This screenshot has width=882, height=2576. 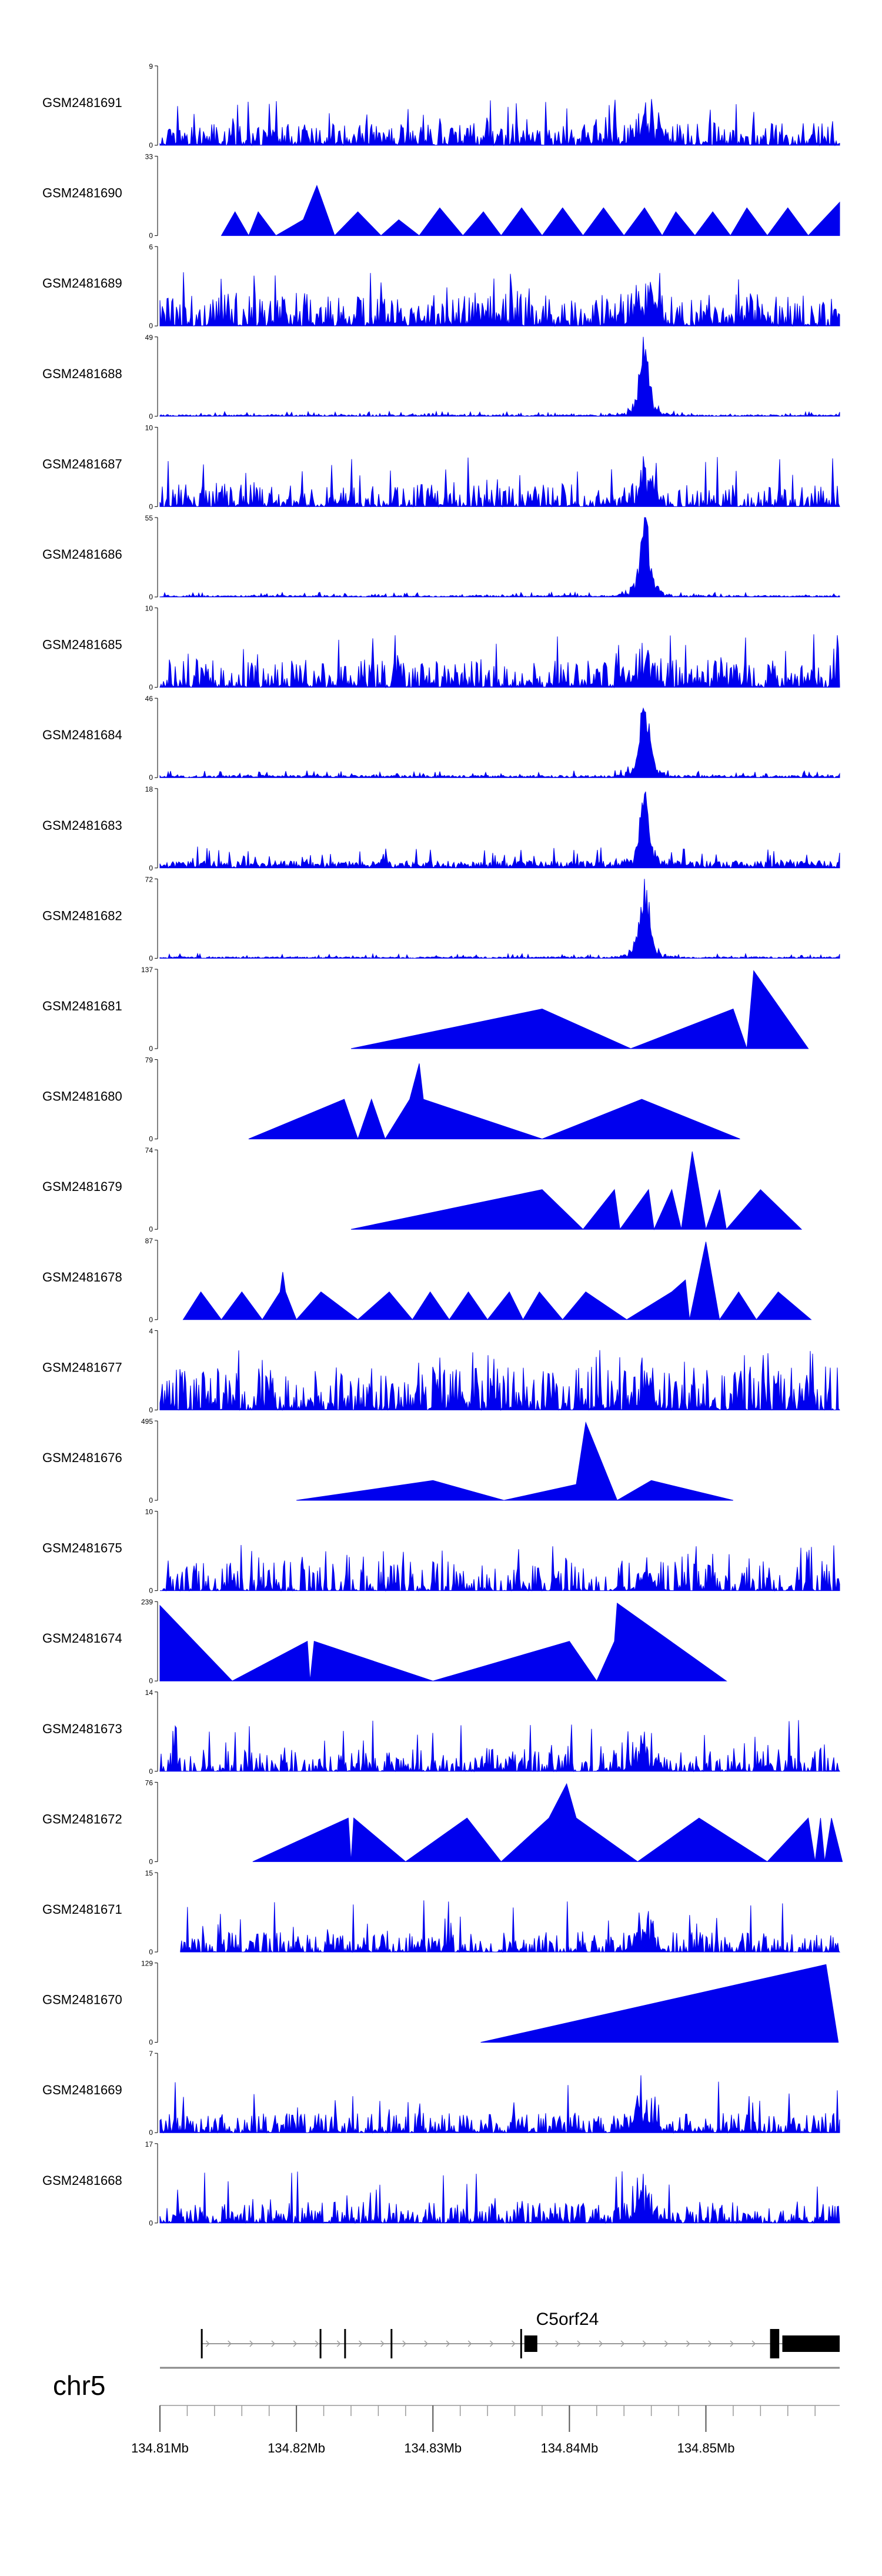 I want to click on track-label: GSM2481673, so click(x=82, y=1728).